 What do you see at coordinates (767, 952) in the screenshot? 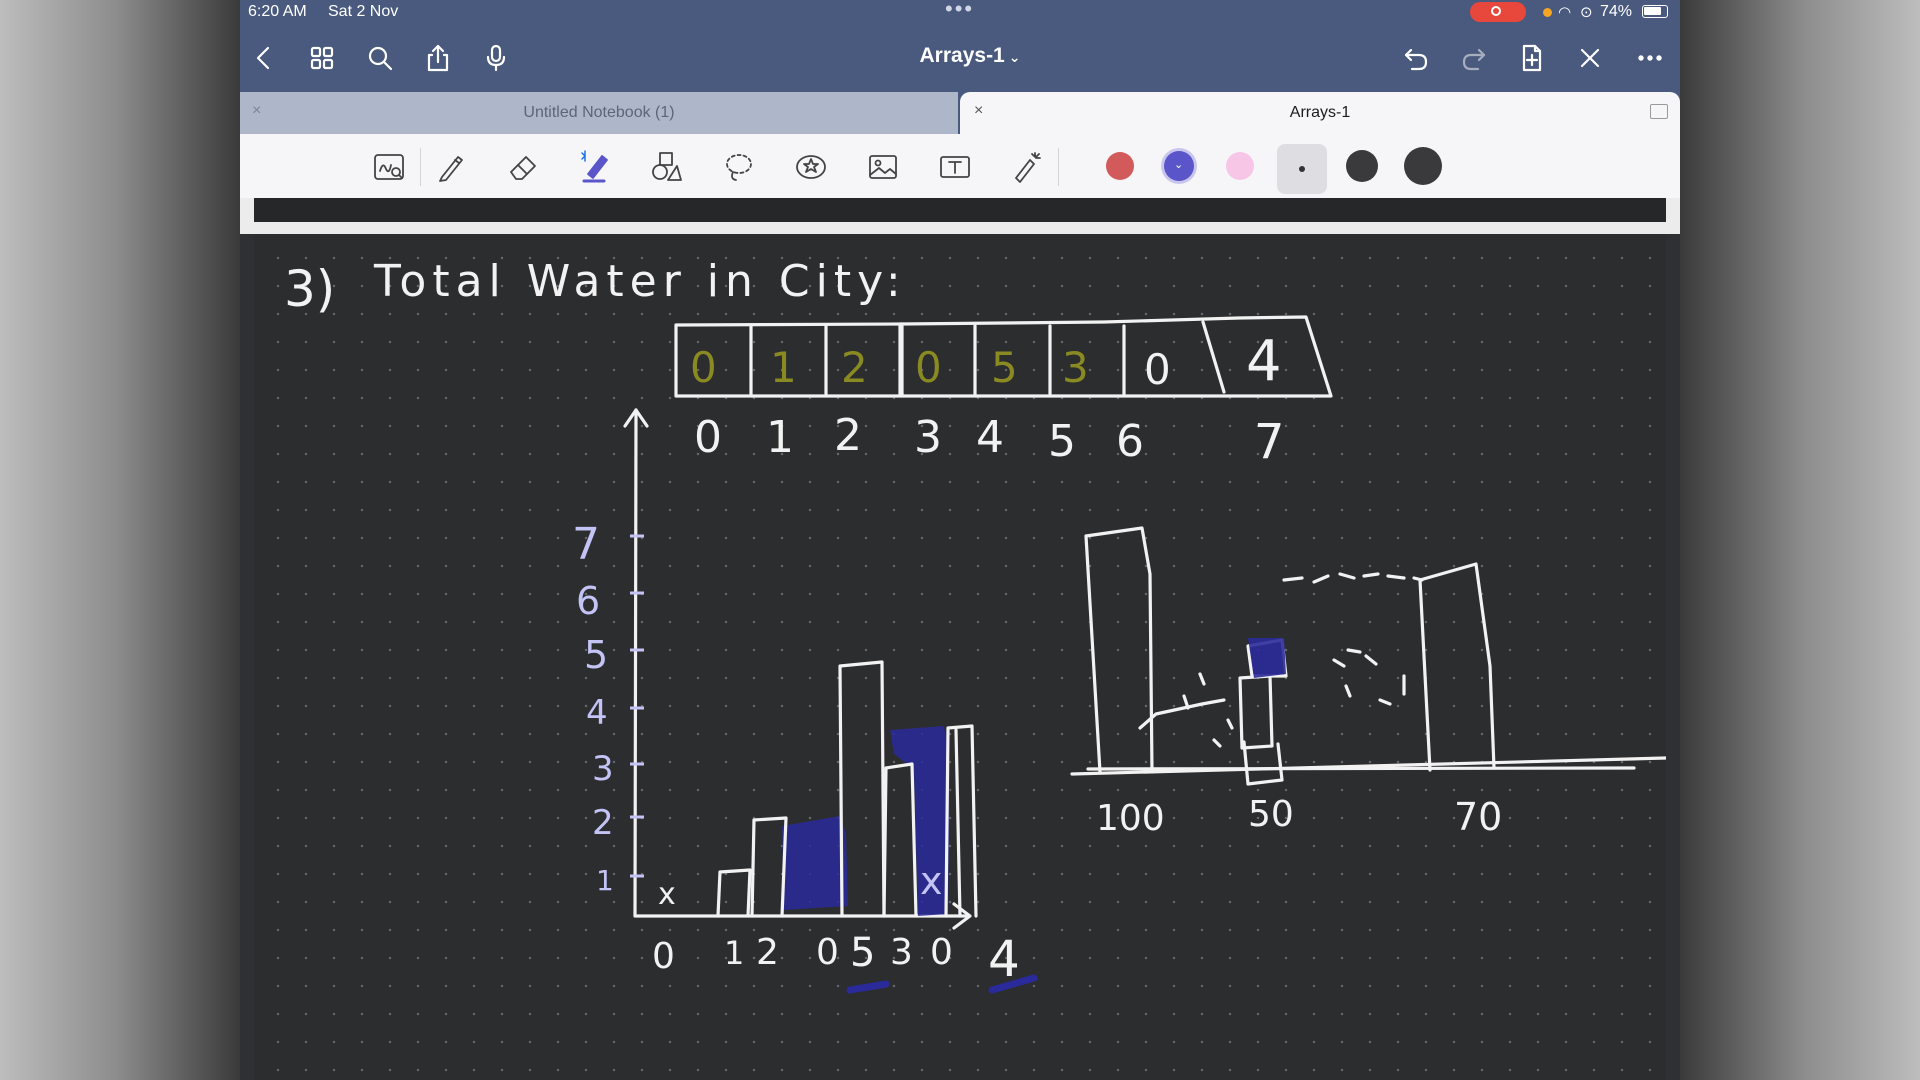
I see `x-value-2: 2` at bounding box center [767, 952].